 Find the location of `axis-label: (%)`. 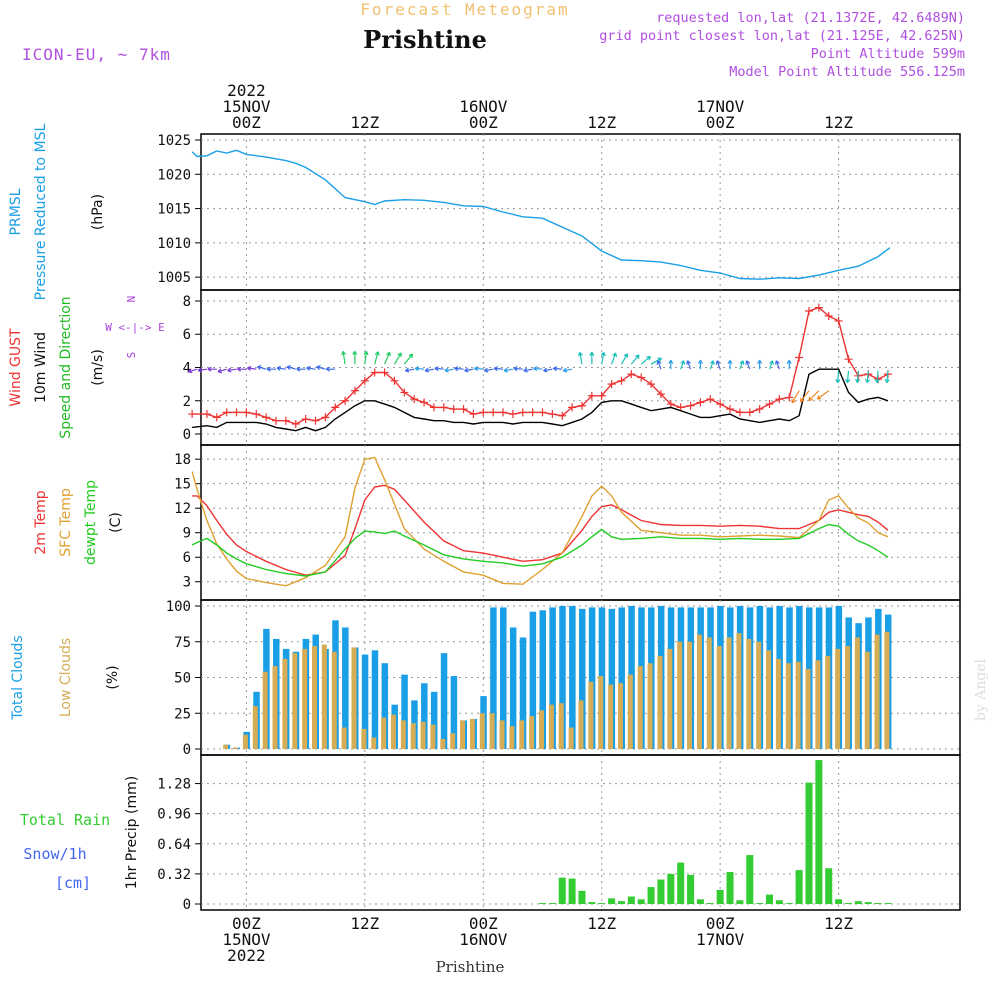

axis-label: (%) is located at coordinates (113, 677).